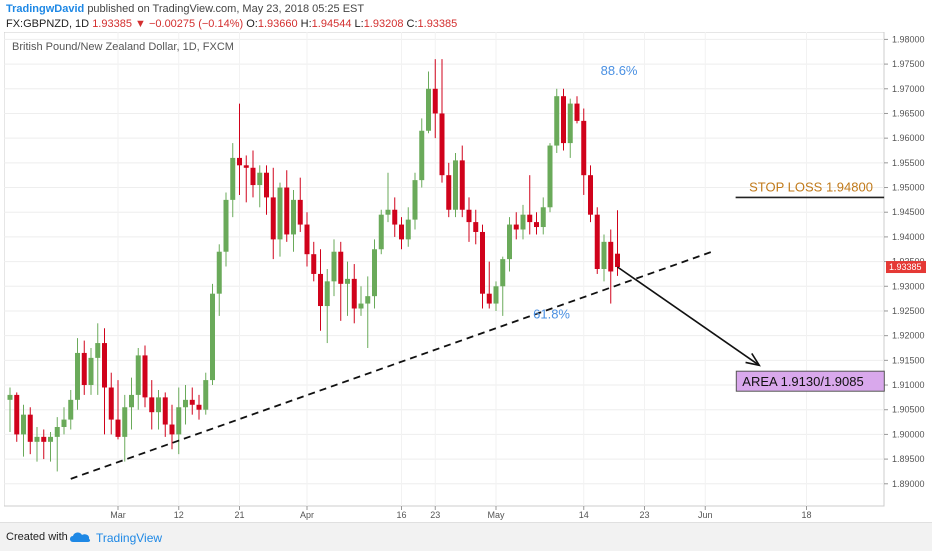  Describe the element at coordinates (806, 515) in the screenshot. I see `x-tick-label: 18` at that location.